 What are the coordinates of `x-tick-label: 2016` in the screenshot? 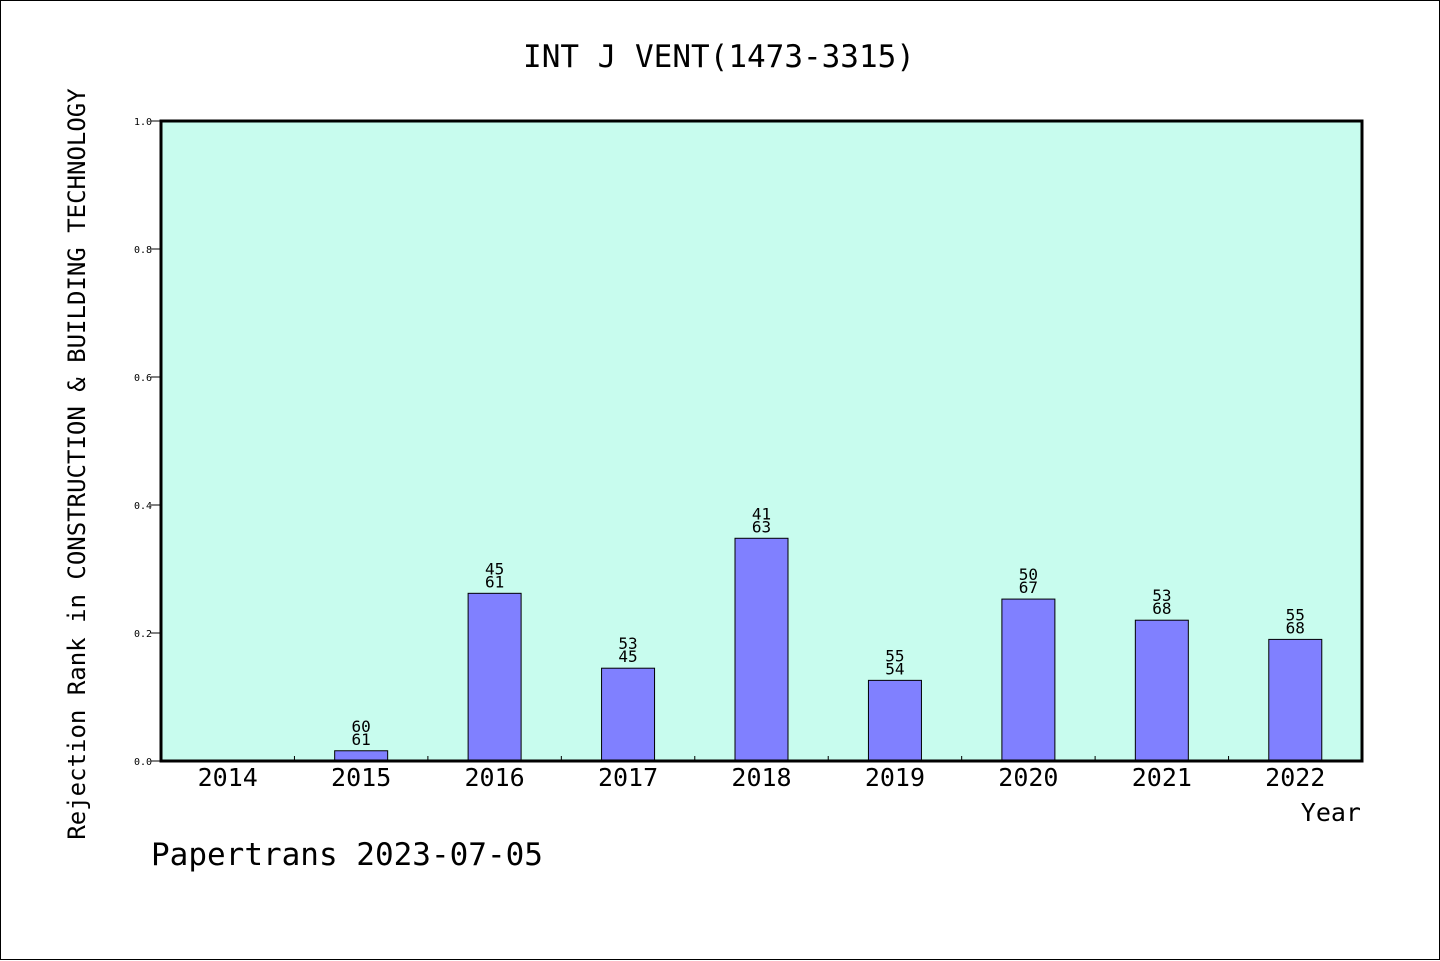 It's located at (495, 777).